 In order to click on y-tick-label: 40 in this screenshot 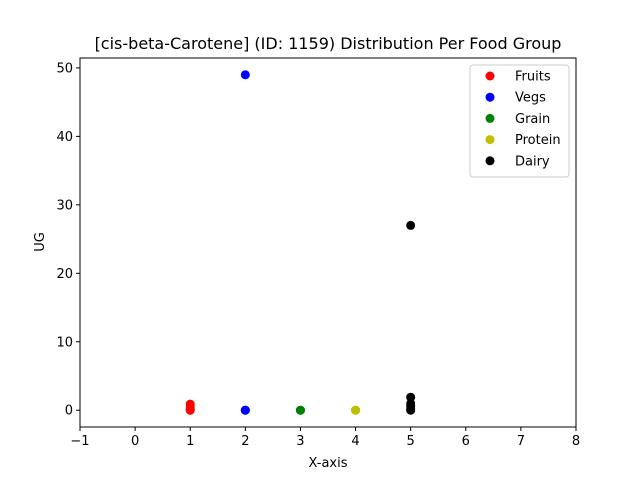, I will do `click(64, 137)`.